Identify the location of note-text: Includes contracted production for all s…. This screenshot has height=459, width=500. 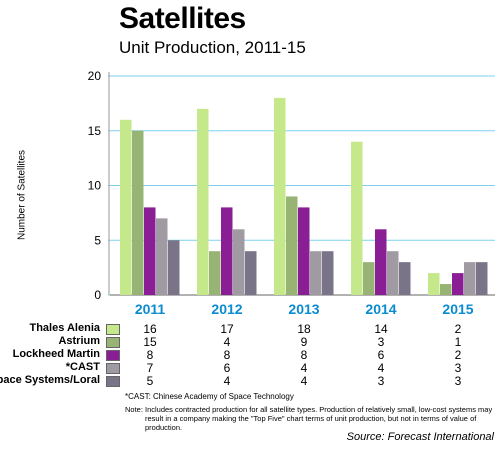
(319, 418).